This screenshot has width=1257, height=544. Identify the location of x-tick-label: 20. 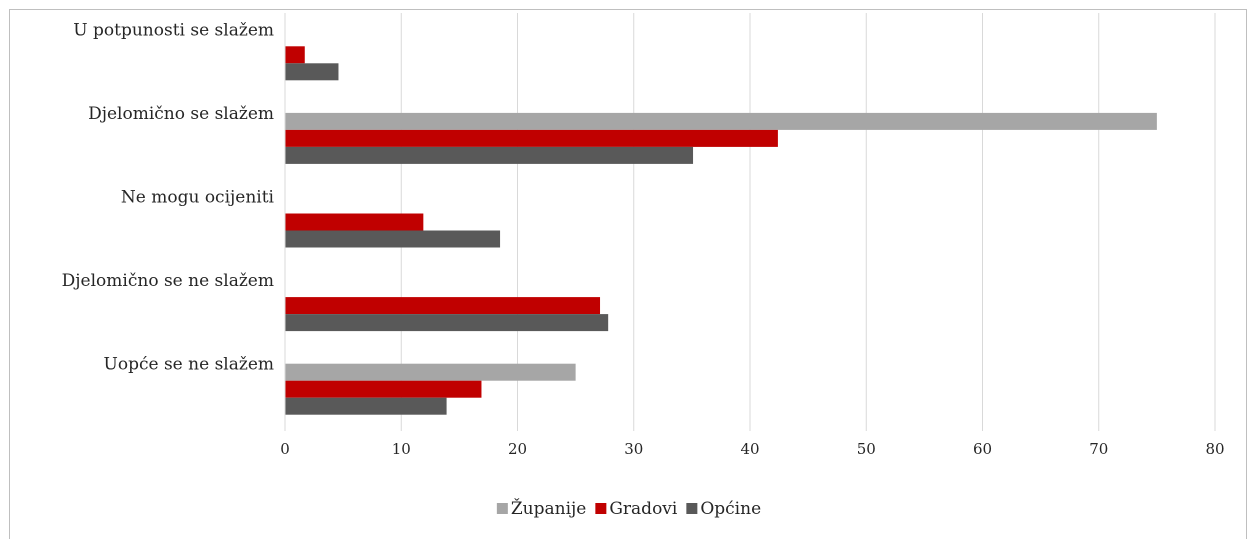
(517, 449).